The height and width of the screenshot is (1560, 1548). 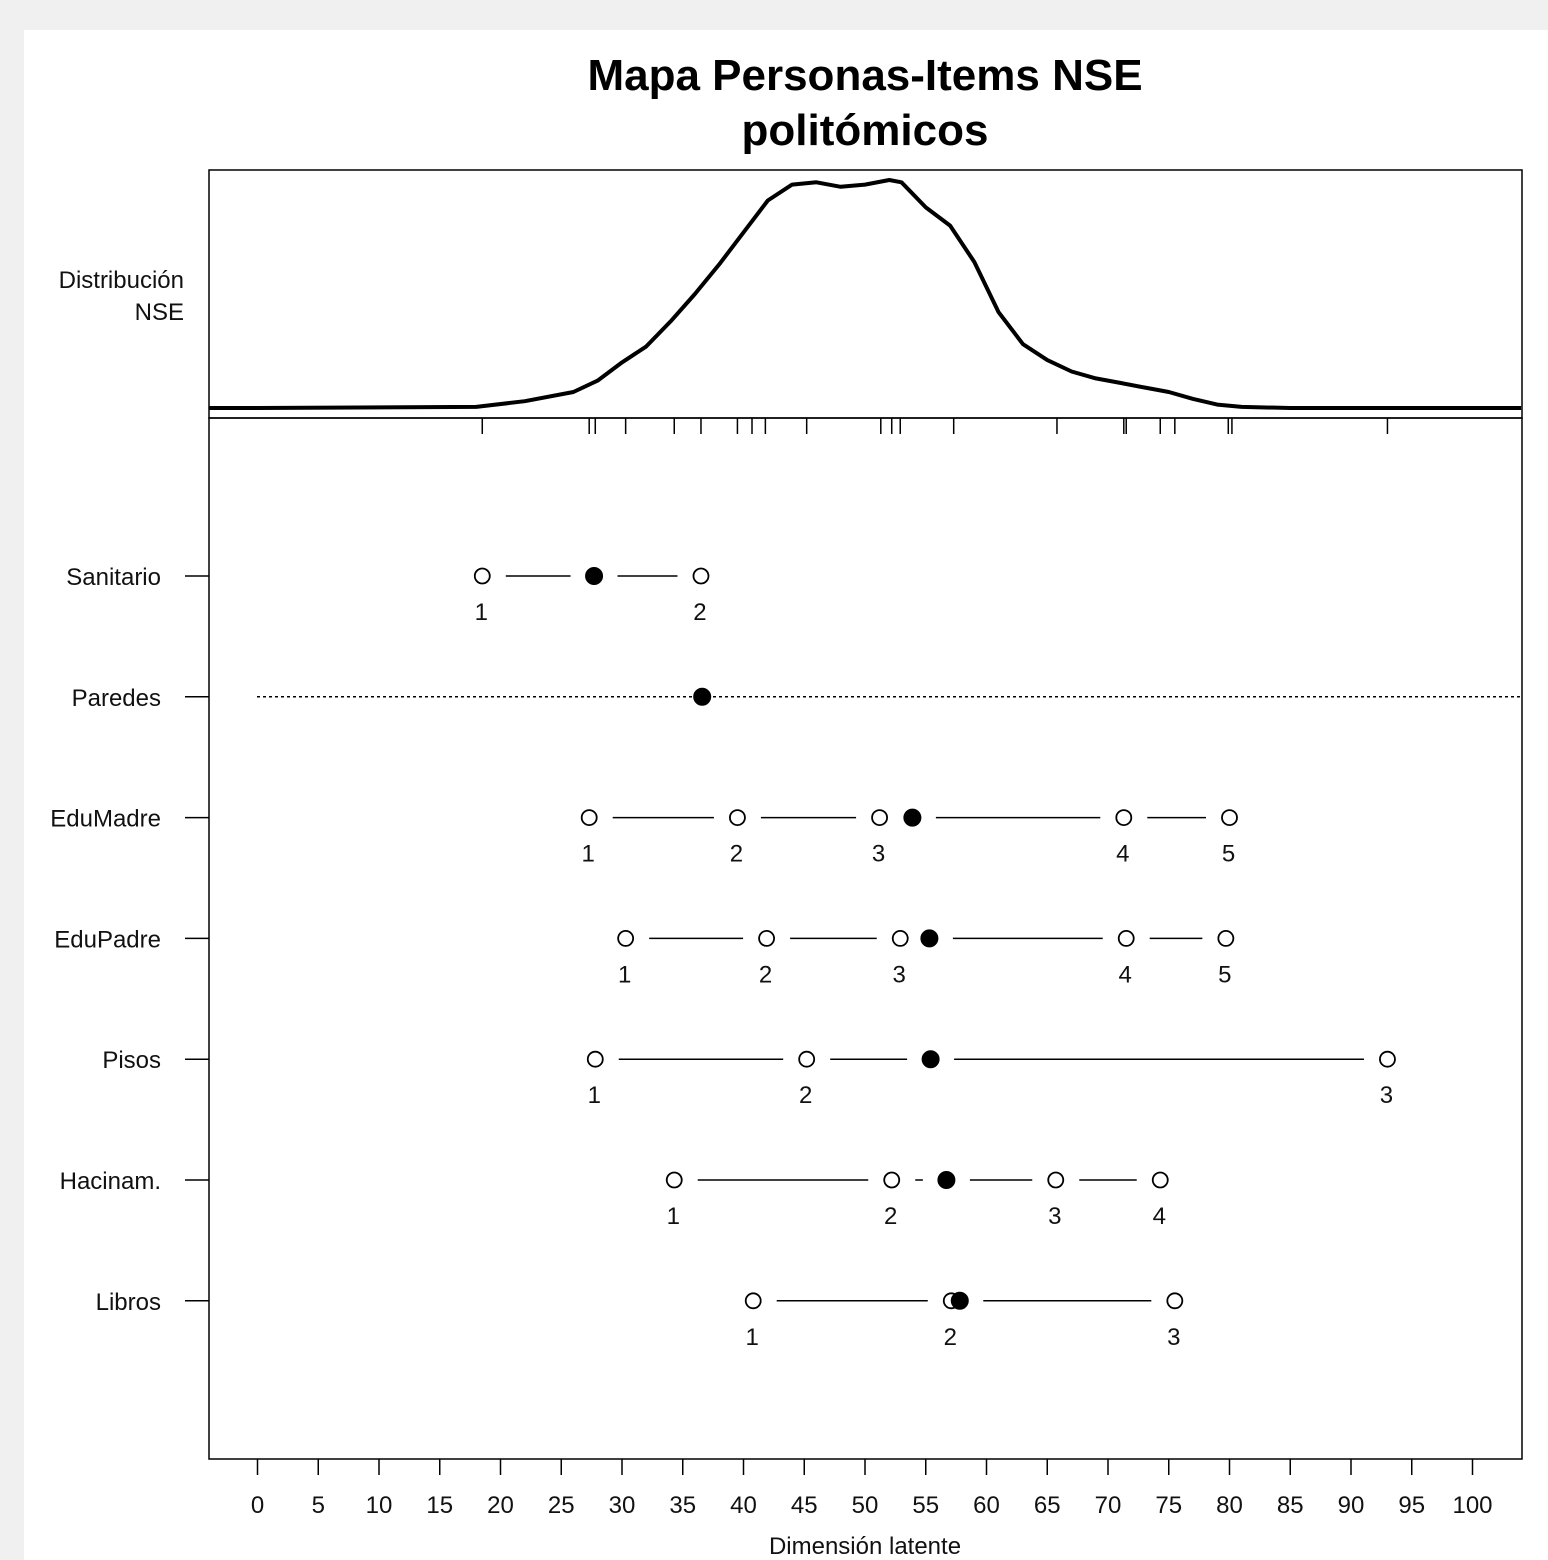 I want to click on item-row: Libros 1 2 3, so click(x=640, y=1320).